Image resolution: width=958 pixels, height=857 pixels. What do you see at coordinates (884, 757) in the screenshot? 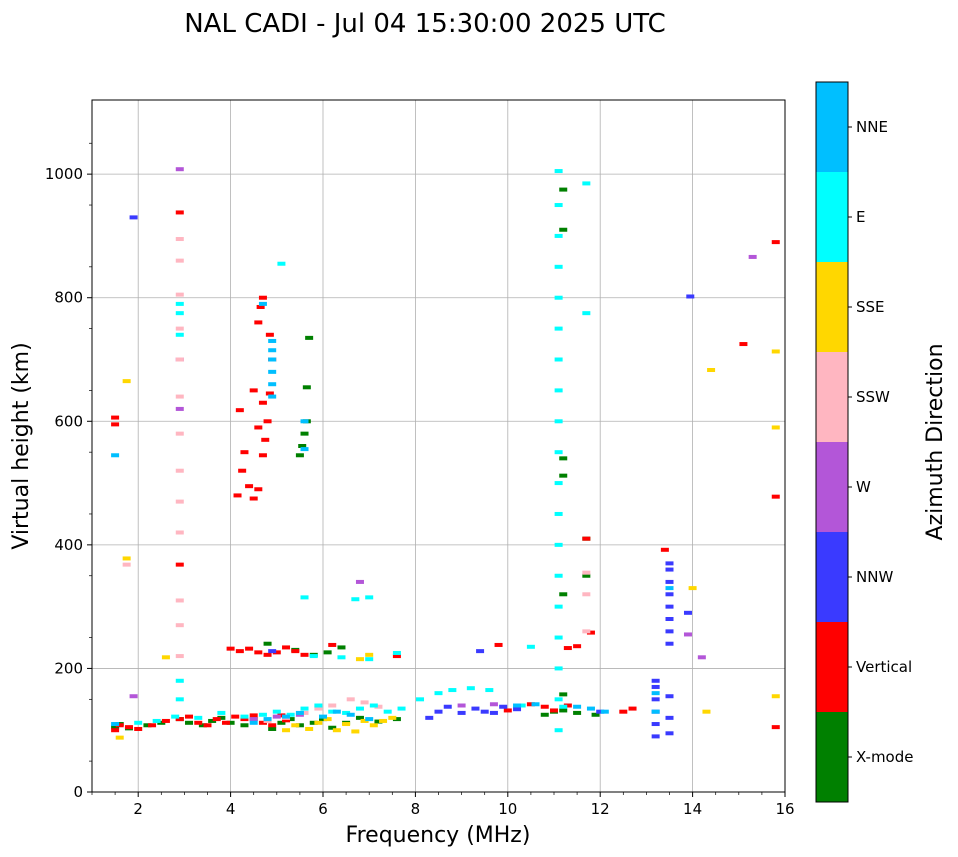
I see `colorbar-tick-label: X-mode` at bounding box center [884, 757].